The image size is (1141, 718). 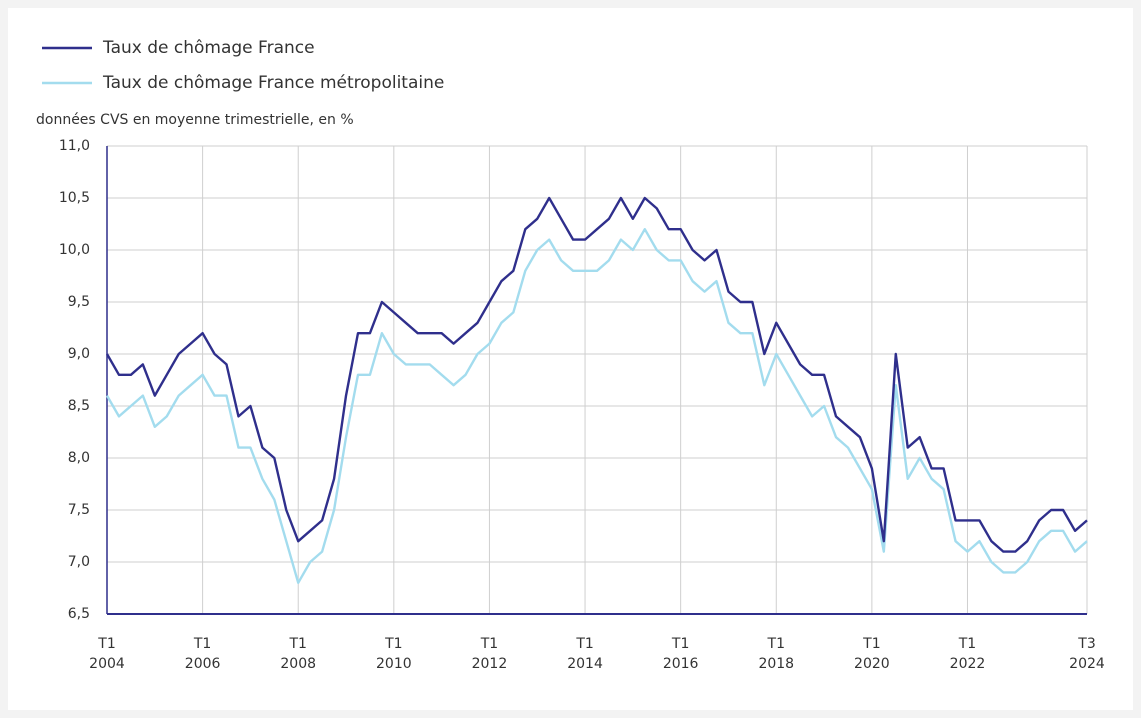 I want to click on x-tick-label: T1 2022, so click(x=968, y=654).